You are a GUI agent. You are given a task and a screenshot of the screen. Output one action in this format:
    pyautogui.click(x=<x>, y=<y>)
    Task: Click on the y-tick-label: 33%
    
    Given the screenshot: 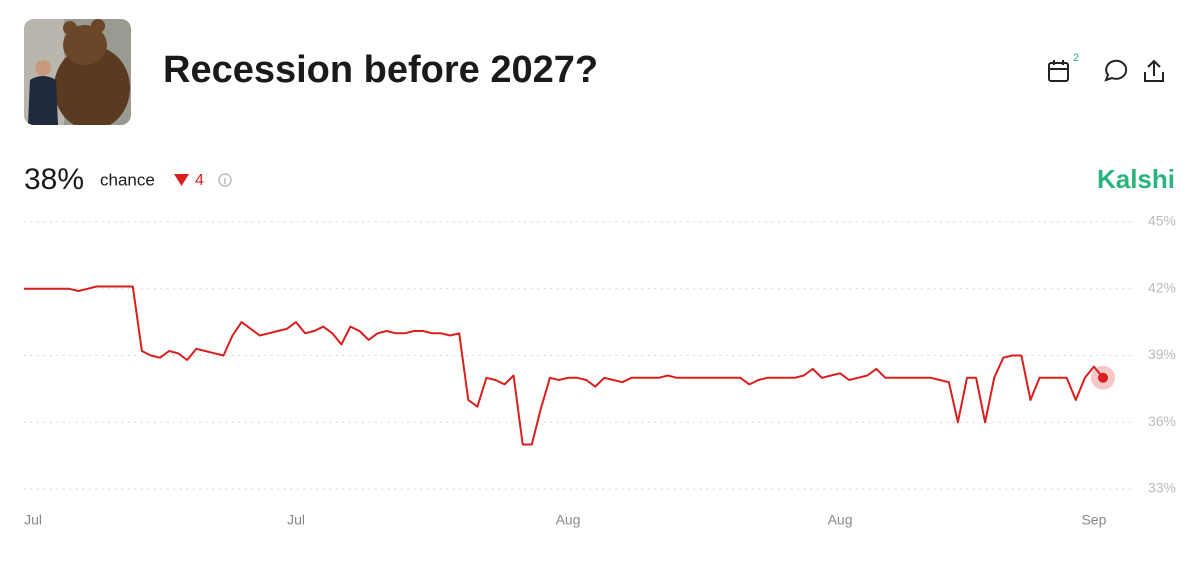 What is the action you would take?
    pyautogui.click(x=1162, y=488)
    